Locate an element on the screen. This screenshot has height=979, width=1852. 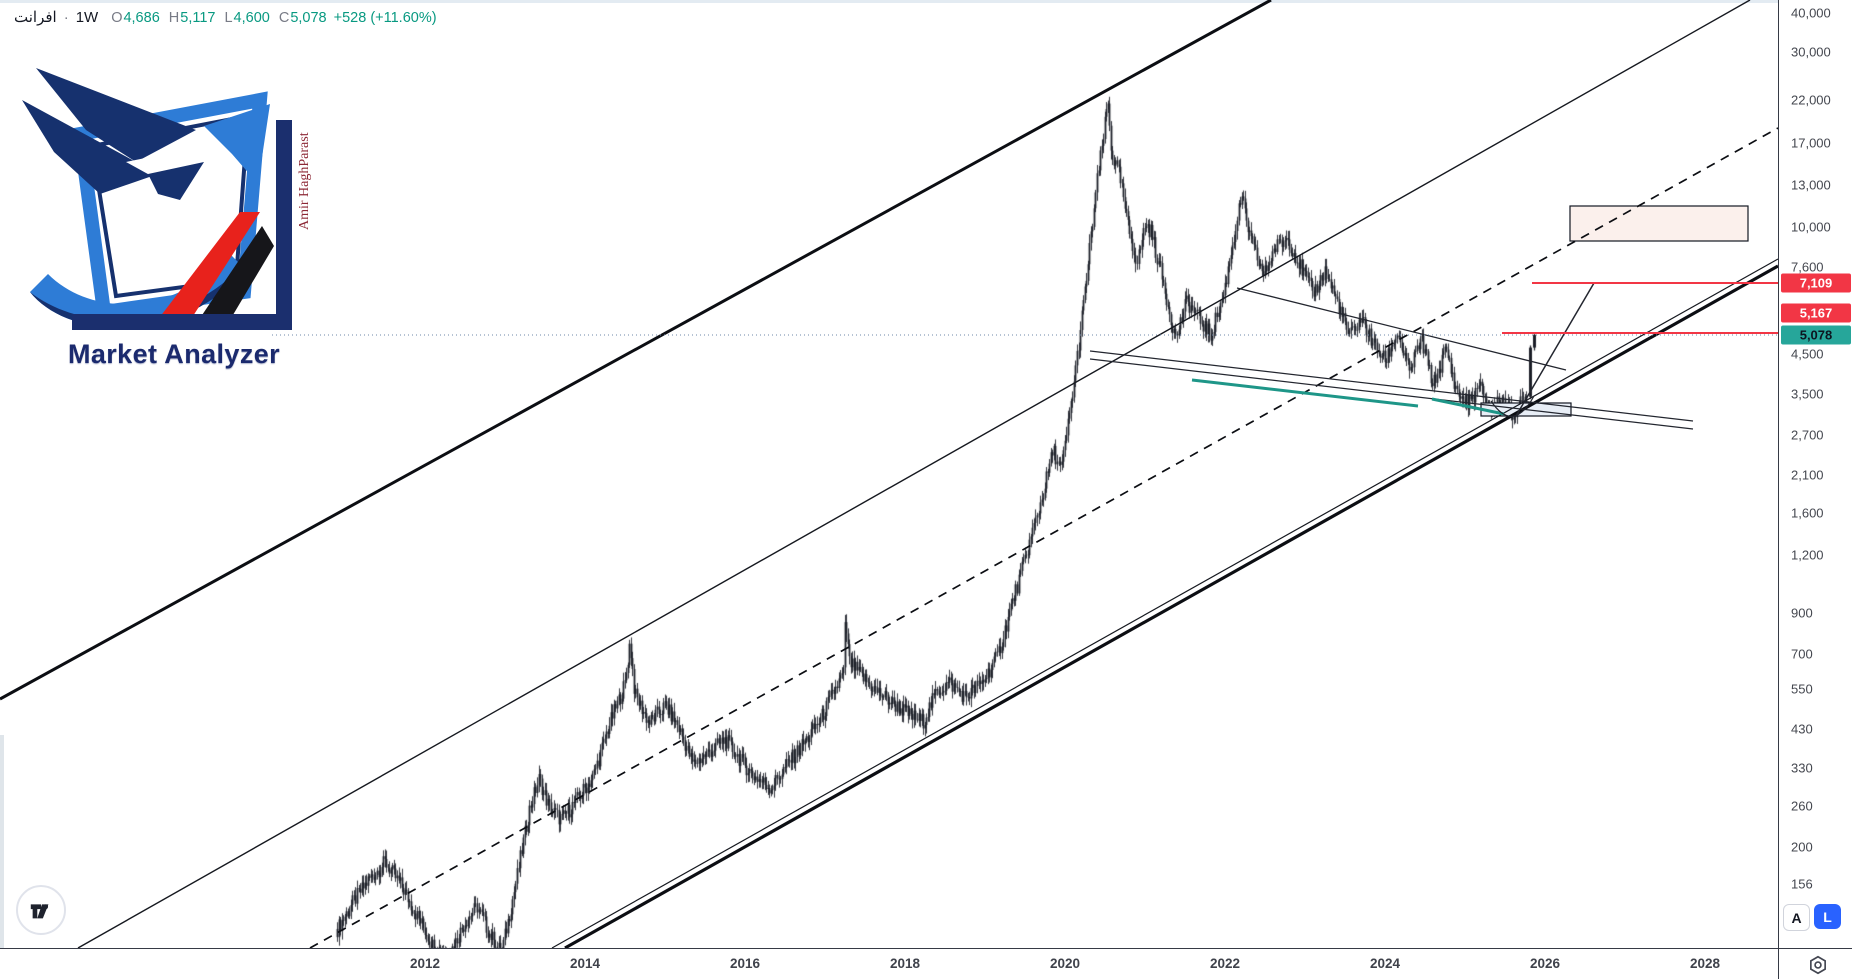
v-bottom-arc is located at coordinates (1512, 406).